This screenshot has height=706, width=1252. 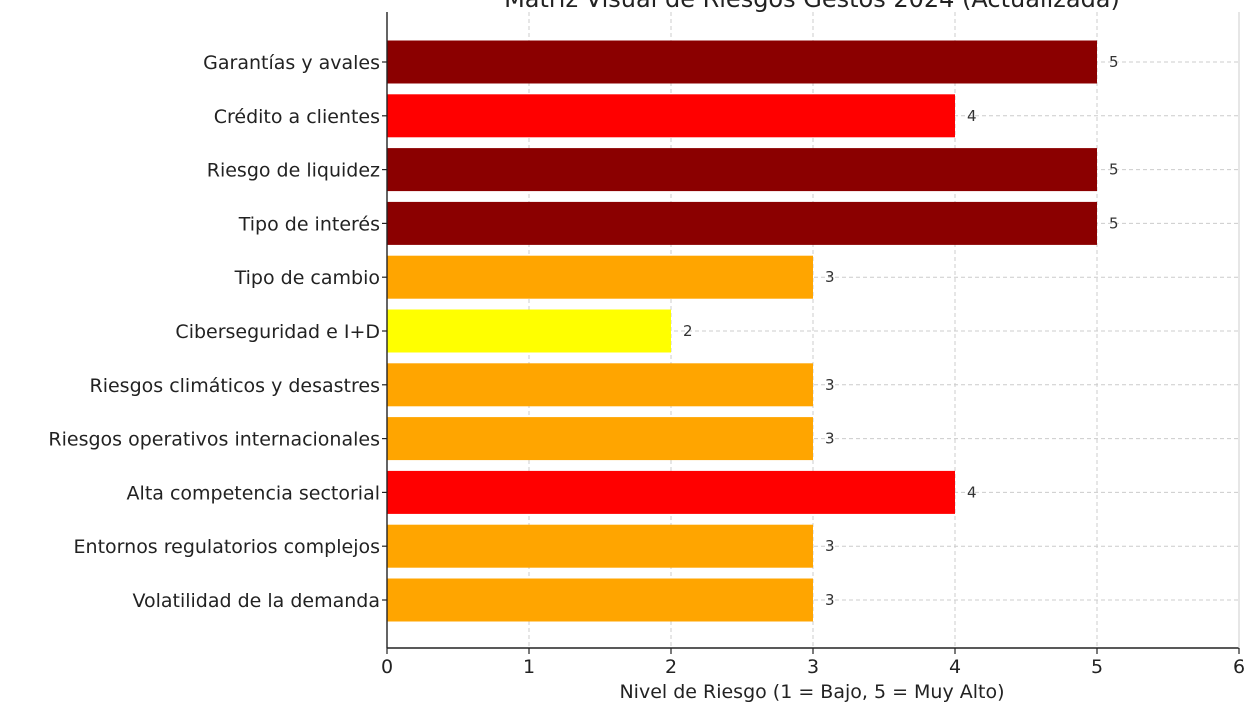 What do you see at coordinates (309, 224) in the screenshot?
I see `category-label: Tipo de interés` at bounding box center [309, 224].